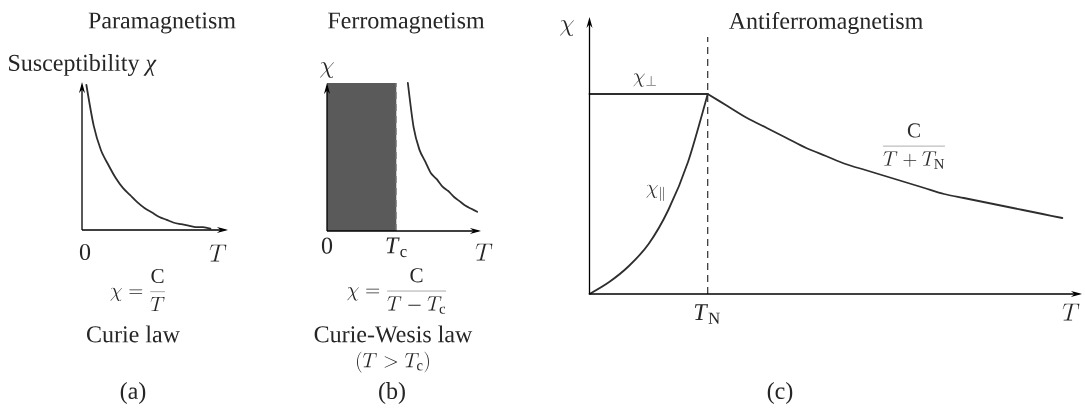 This screenshot has width=1085, height=408. Describe the element at coordinates (655, 193) in the screenshot. I see `series-label: $\chi_{\parallel}$` at that location.